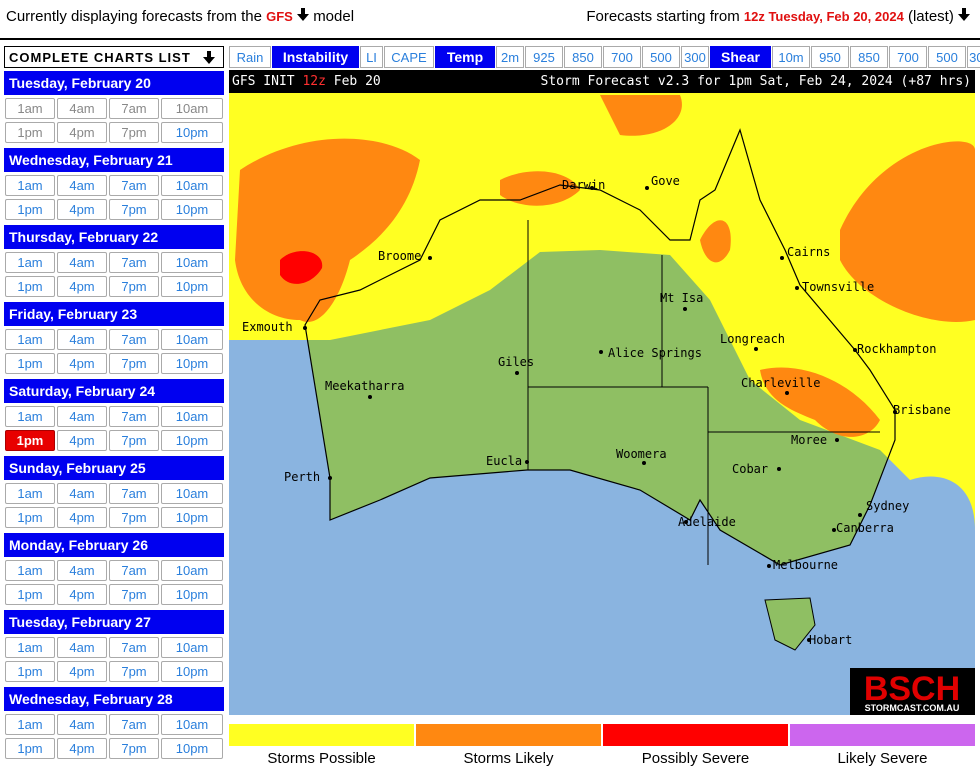 The width and height of the screenshot is (980, 768). What do you see at coordinates (114, 622) in the screenshot?
I see `day-header: Tuesday, February 27` at bounding box center [114, 622].